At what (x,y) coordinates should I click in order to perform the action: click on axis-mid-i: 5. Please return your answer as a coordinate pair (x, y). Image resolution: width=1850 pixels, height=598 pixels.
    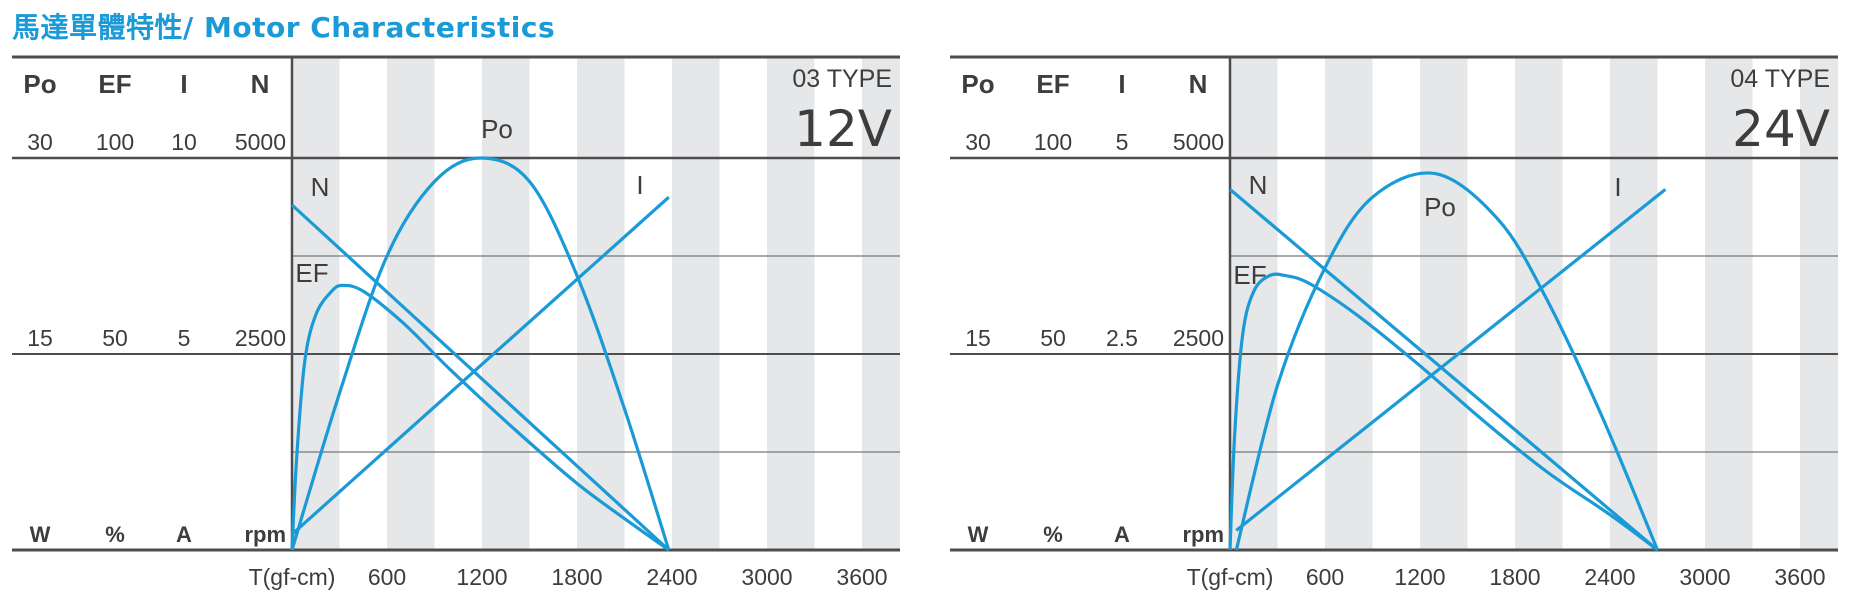
    Looking at the image, I should click on (184, 338).